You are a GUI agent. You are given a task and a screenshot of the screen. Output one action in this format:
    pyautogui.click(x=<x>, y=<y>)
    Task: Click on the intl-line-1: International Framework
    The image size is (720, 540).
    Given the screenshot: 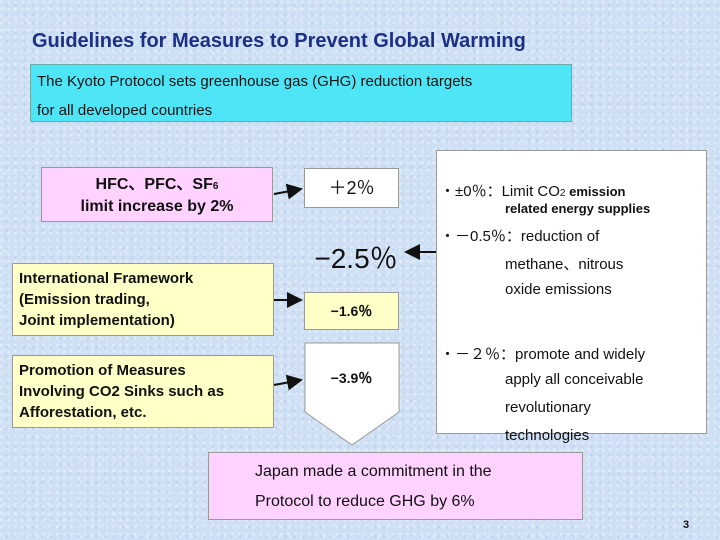 What is the action you would take?
    pyautogui.click(x=106, y=278)
    